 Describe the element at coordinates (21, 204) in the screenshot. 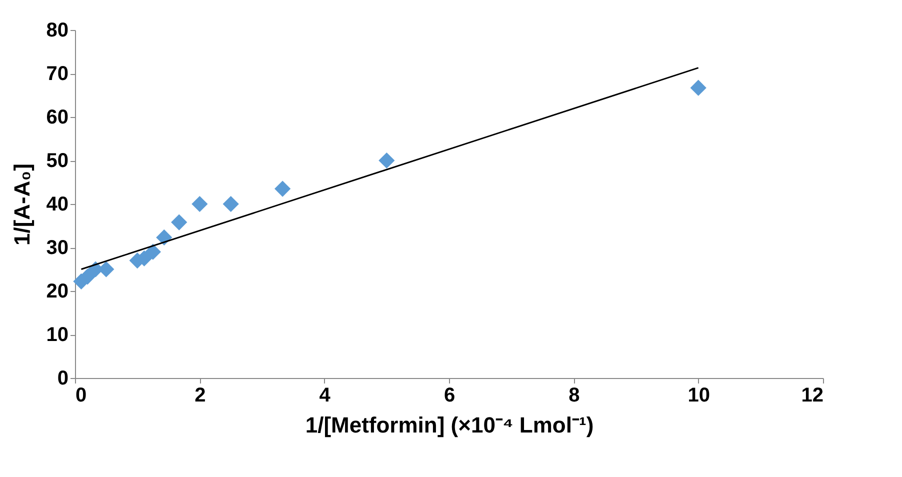

I see `y-axis-title: 1/[A-A₀]` at that location.